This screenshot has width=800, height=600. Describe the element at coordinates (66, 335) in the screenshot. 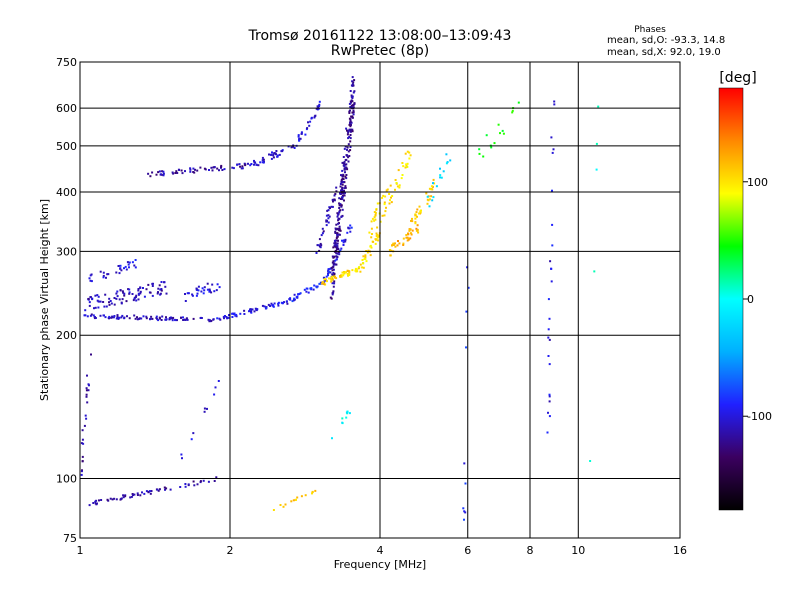

I see `y-tick-label: 200` at that location.